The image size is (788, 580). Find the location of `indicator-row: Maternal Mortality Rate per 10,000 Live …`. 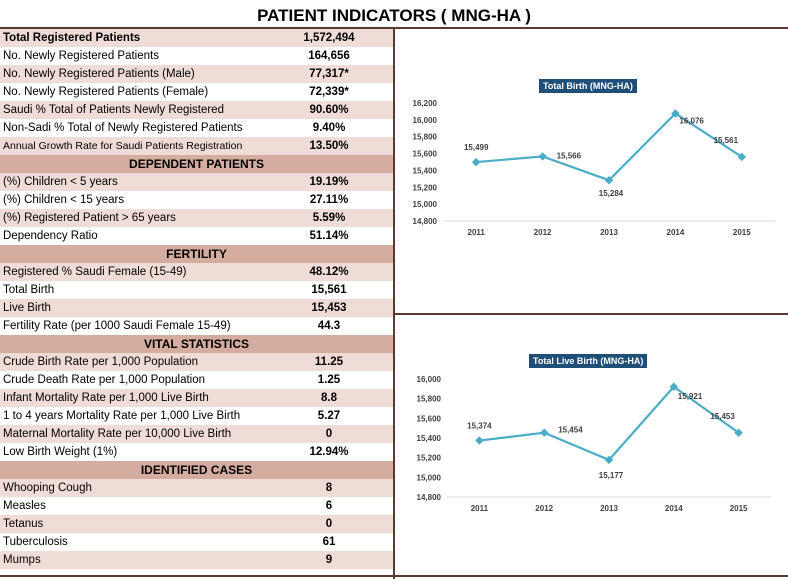

indicator-row: Maternal Mortality Rate per 10,000 Live … is located at coordinates (196, 434).